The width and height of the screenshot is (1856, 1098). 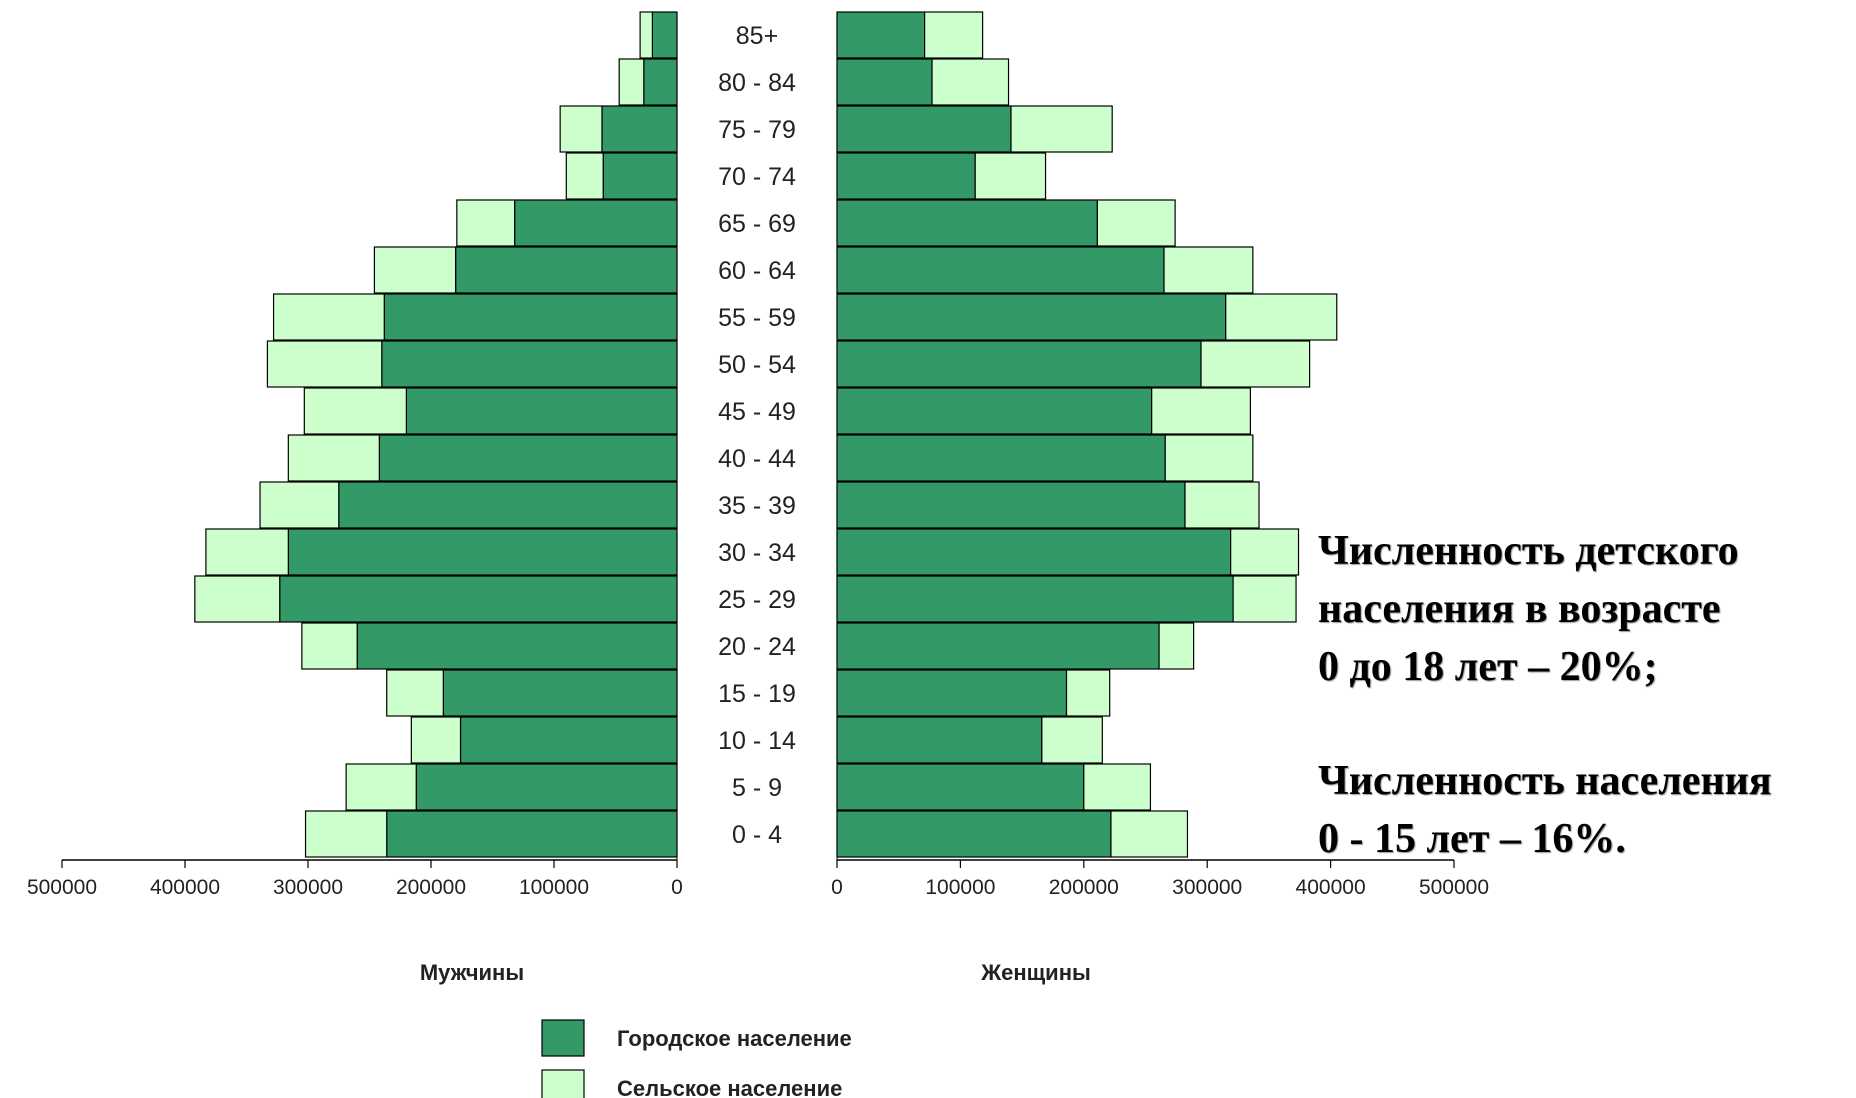 I want to click on women-tick-label: 400000, so click(x=1331, y=887).